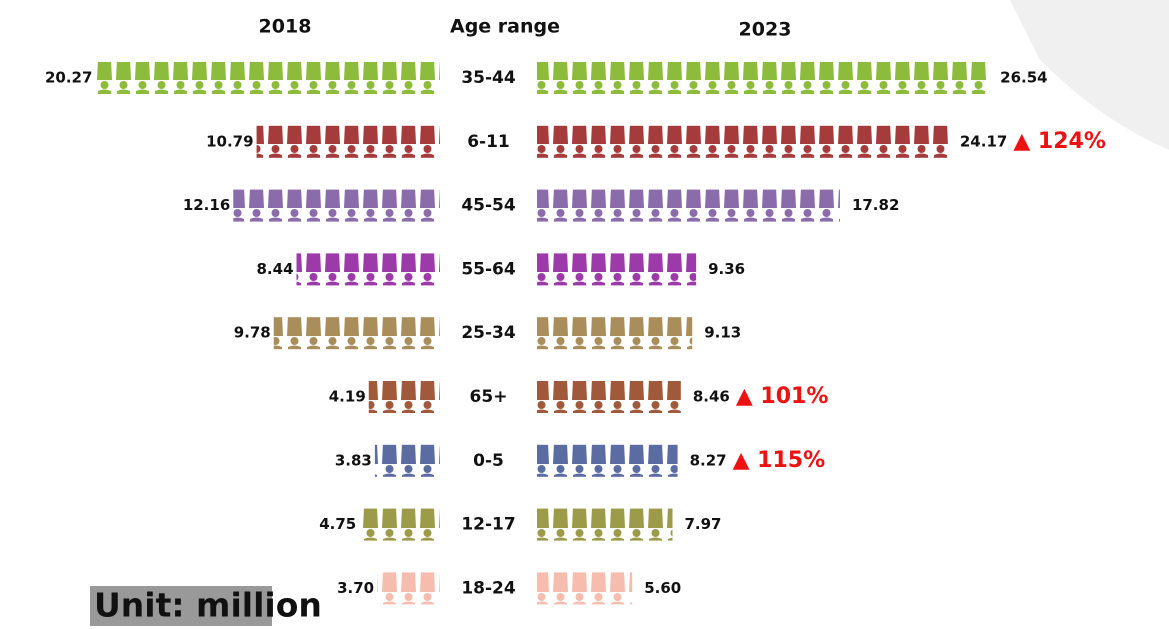 The image size is (1169, 629). I want to click on value-label: 8.27, so click(708, 460).